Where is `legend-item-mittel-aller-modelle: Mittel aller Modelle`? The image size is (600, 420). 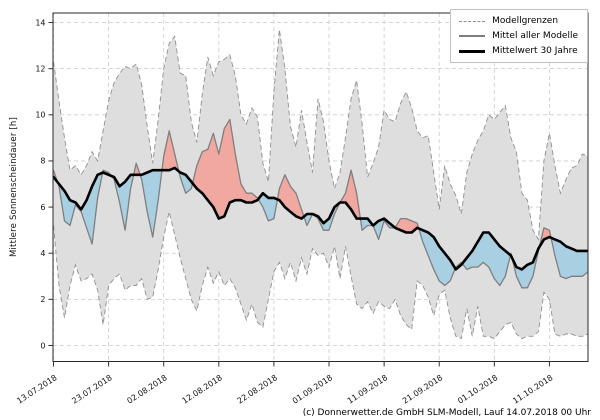 legend-item-mittel-aller-modelle: Mittel aller Modelle is located at coordinates (518, 36).